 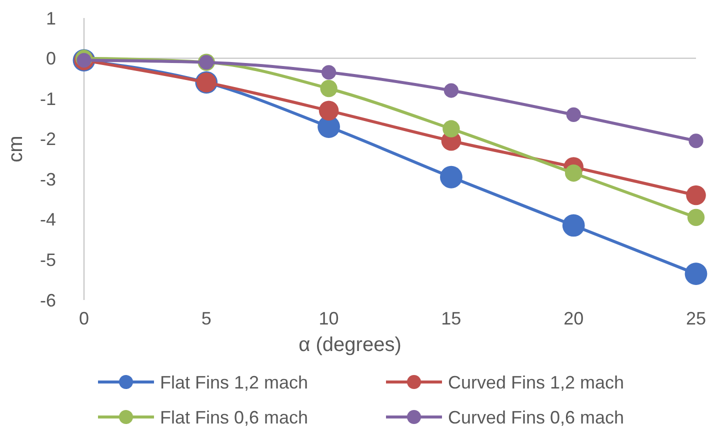 What do you see at coordinates (51, 58) in the screenshot?
I see `y-tick-label: 0` at bounding box center [51, 58].